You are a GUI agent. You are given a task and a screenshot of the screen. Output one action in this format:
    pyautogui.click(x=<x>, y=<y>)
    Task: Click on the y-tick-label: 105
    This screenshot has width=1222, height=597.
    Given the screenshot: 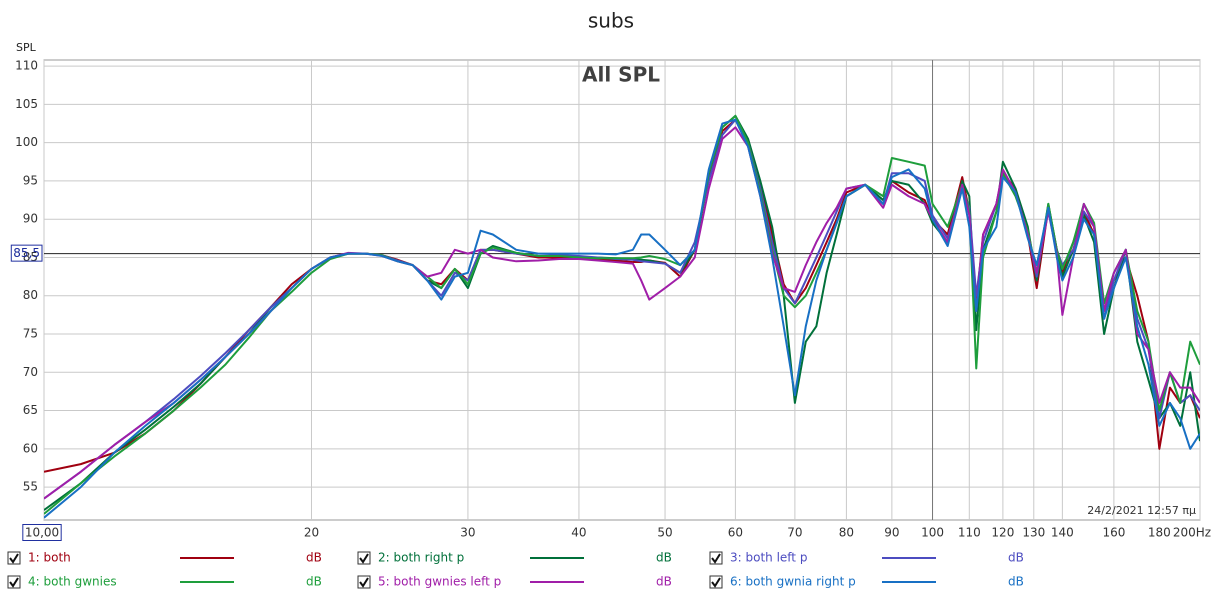 What is the action you would take?
    pyautogui.click(x=26, y=104)
    